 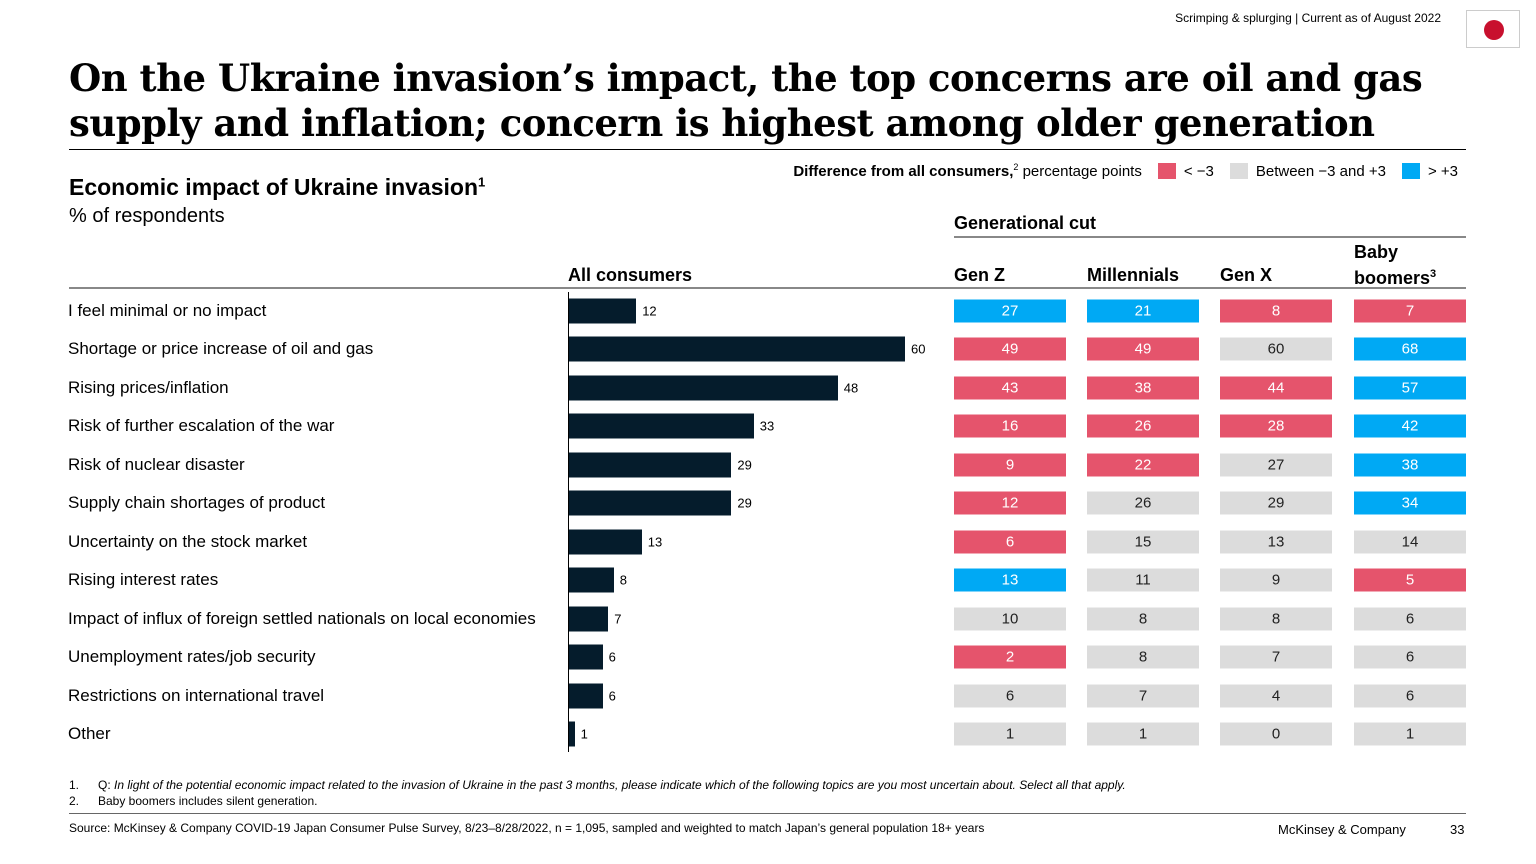 What do you see at coordinates (89, 733) in the screenshot?
I see `row-label: Other` at bounding box center [89, 733].